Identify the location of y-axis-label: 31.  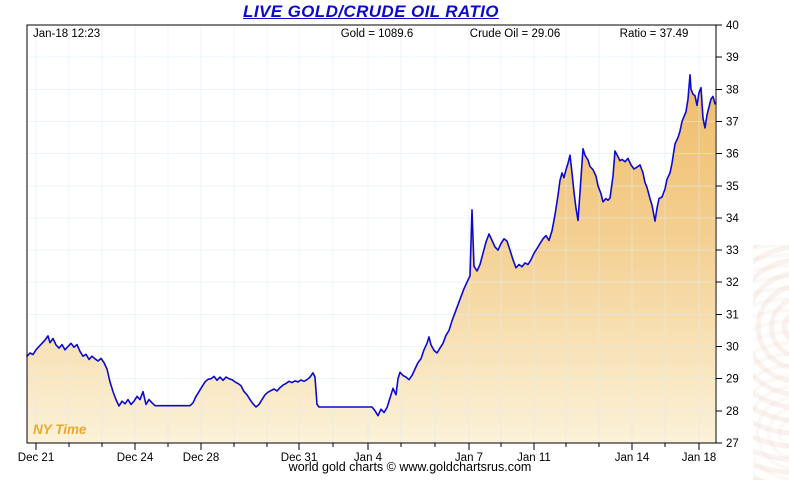
(732, 315).